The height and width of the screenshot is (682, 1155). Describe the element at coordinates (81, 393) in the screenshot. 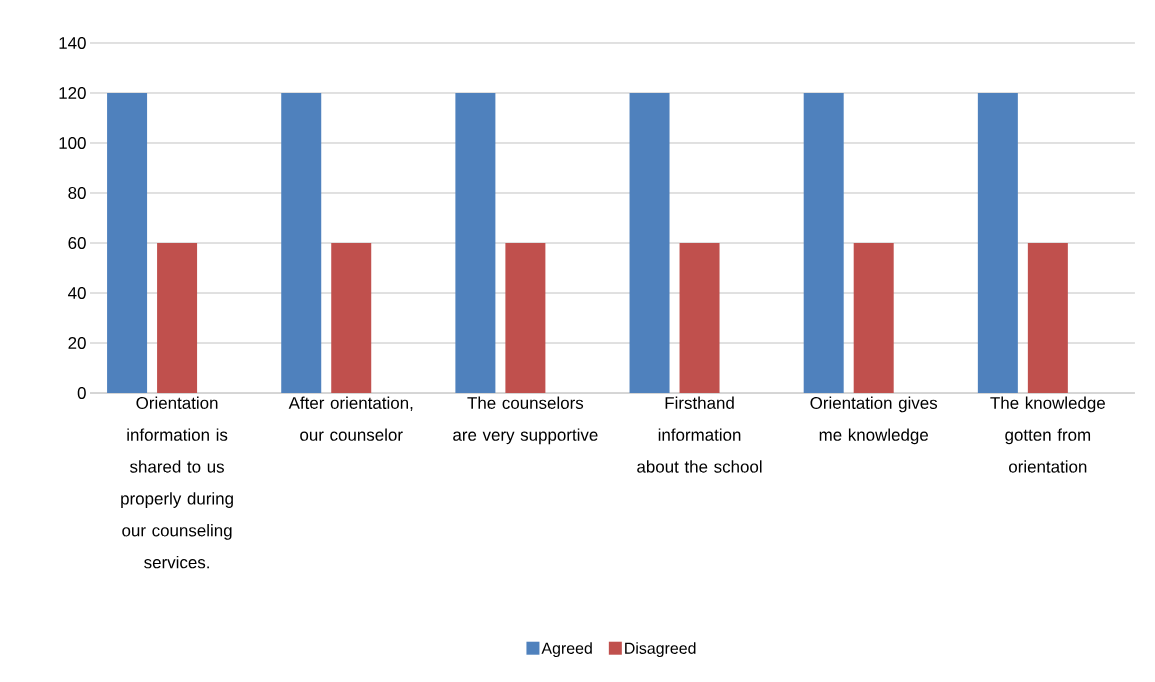

I see `y-tick-label: 0` at that location.